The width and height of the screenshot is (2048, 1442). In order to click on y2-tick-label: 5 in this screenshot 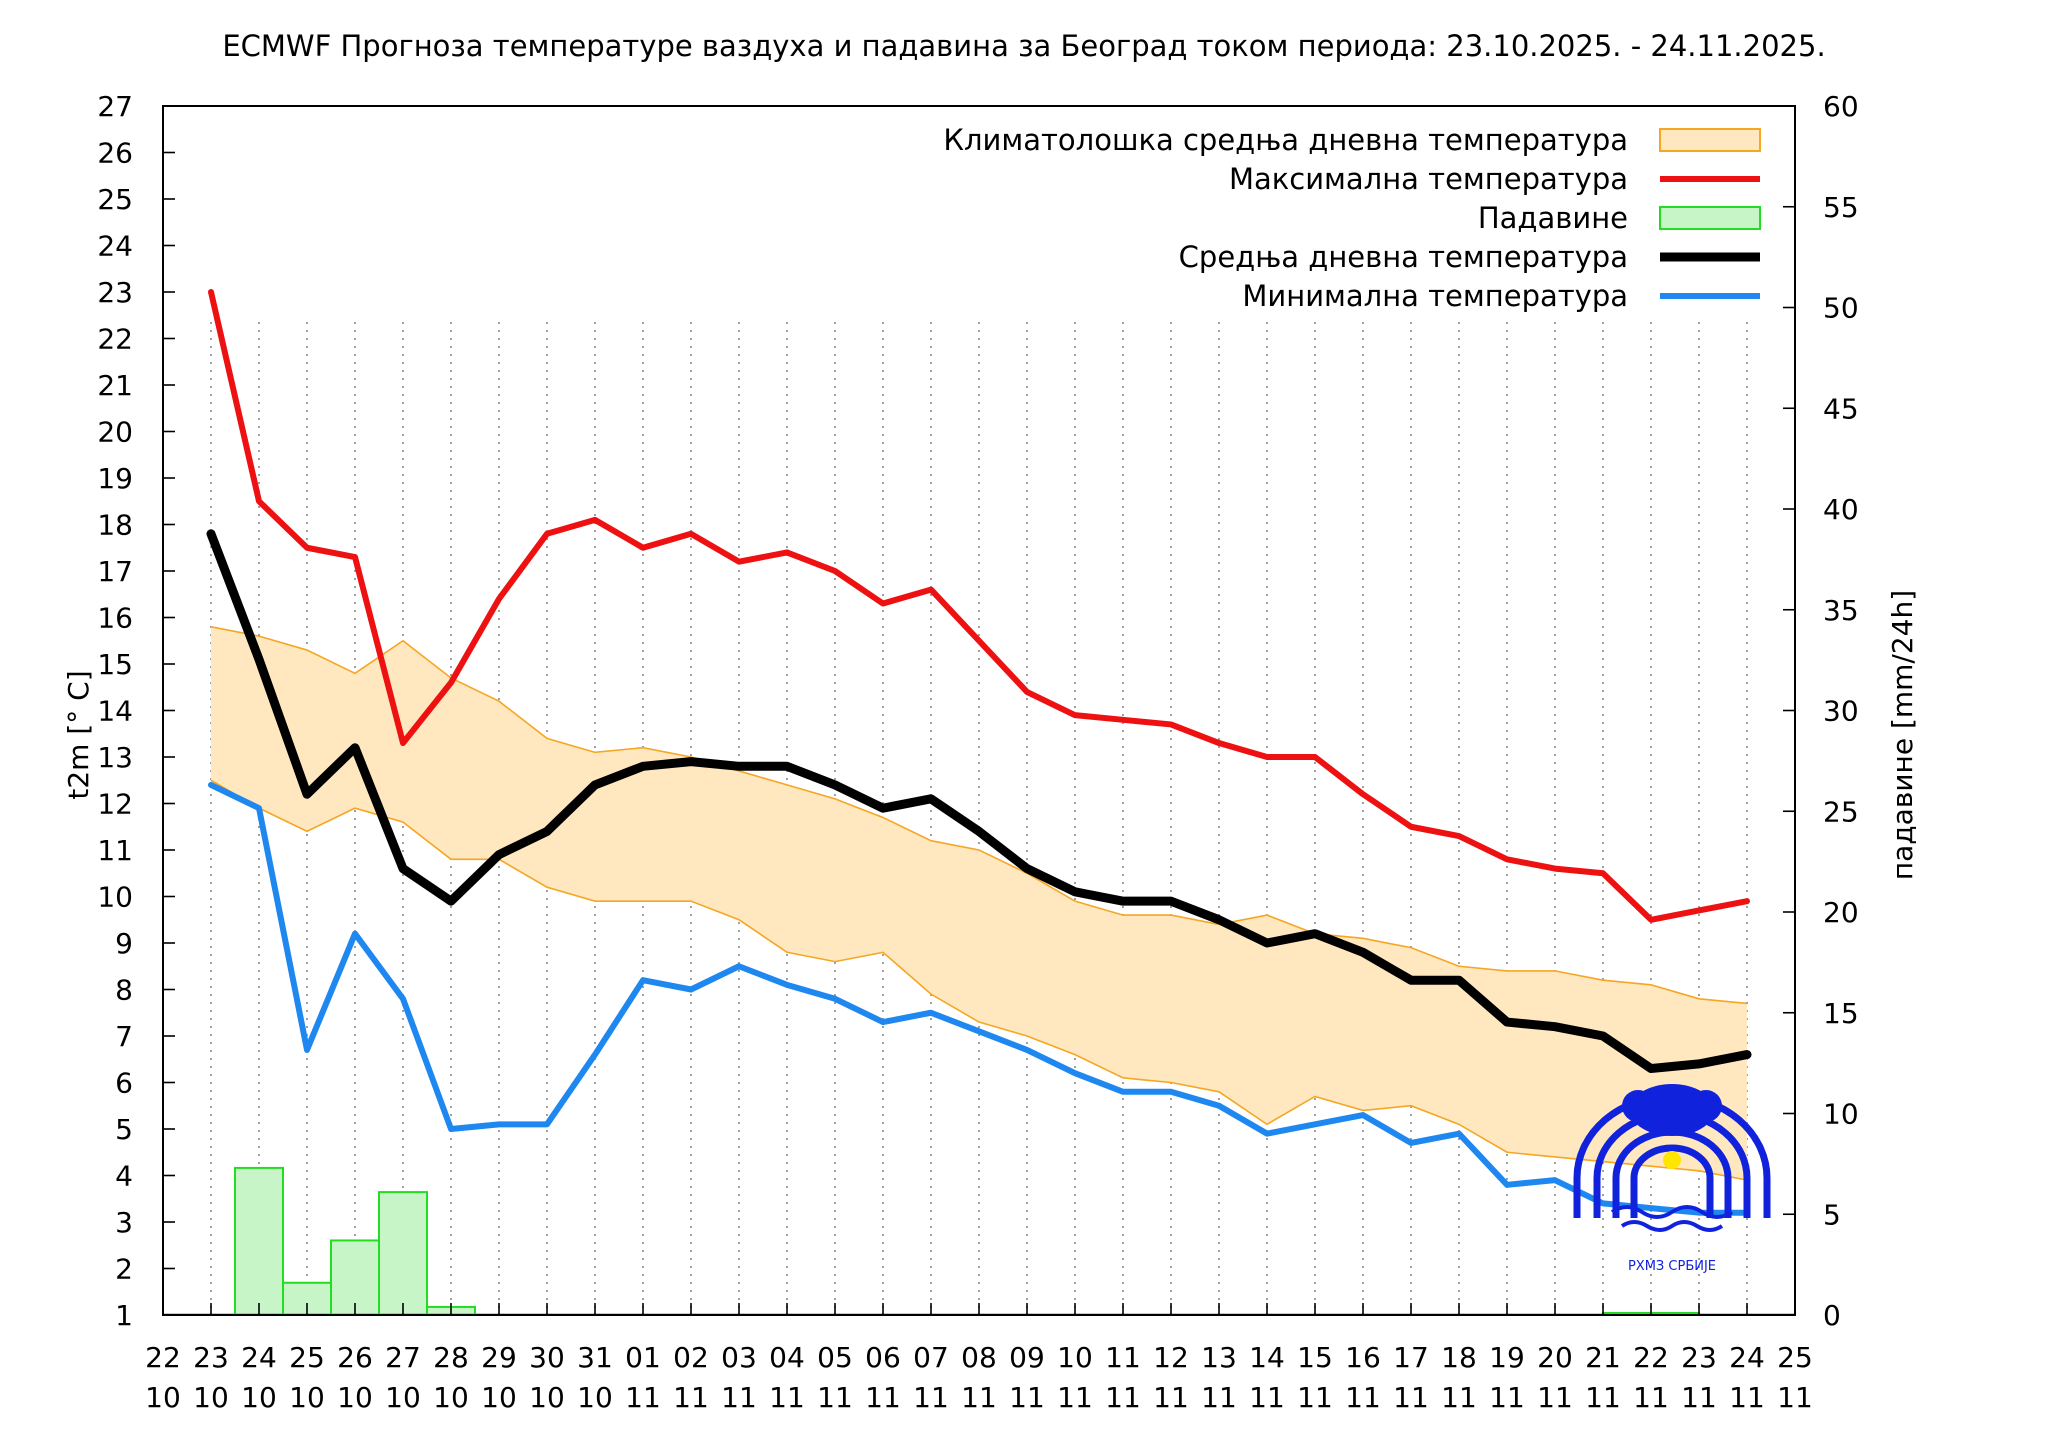, I will do `click(1832, 1214)`.